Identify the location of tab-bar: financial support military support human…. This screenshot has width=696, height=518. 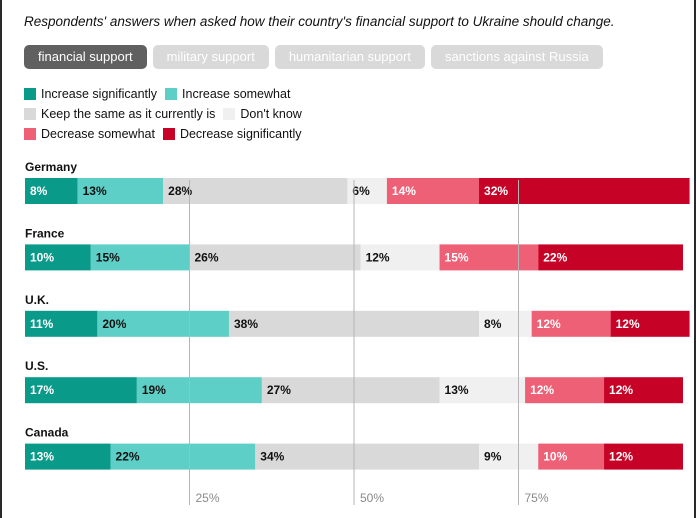
(313, 57).